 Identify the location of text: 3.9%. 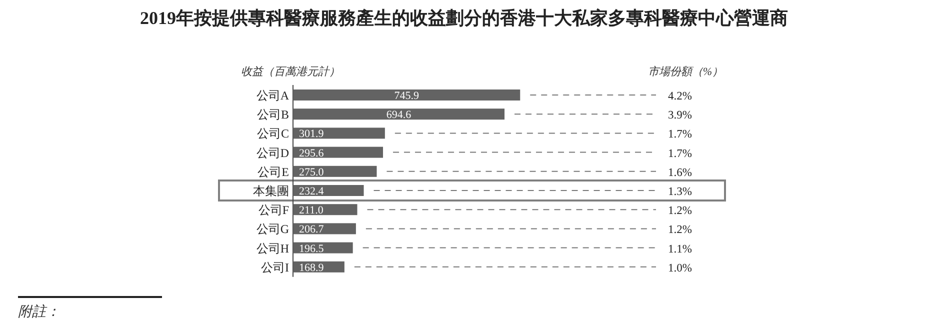
(680, 116).